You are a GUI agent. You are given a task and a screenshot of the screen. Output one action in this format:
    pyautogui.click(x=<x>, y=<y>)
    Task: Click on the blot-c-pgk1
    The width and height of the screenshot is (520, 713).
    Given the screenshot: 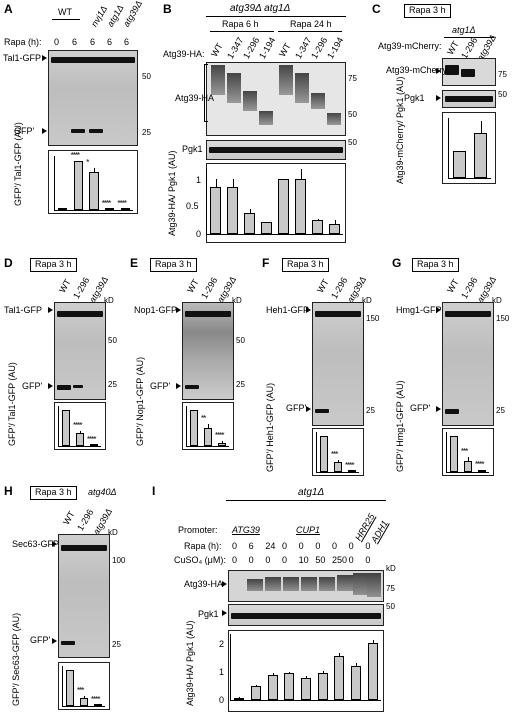 What is the action you would take?
    pyautogui.click(x=469, y=99)
    